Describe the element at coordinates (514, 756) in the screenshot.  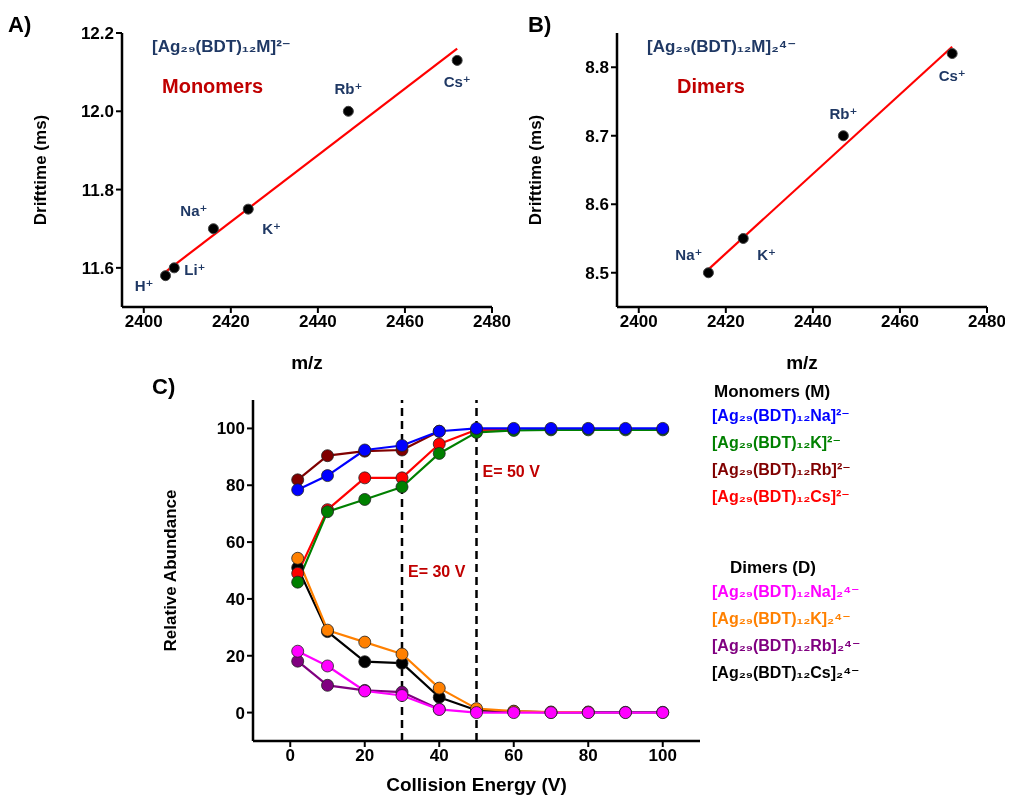
I see `x-tick-label: 60` at that location.